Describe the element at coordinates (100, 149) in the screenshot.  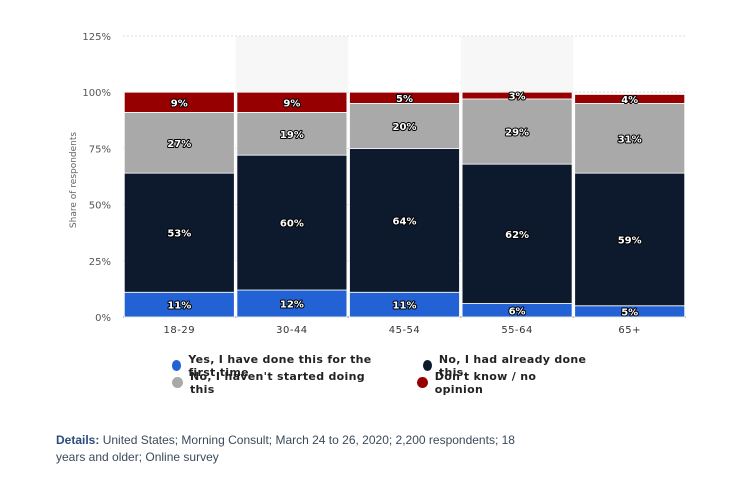
I see `y-tick-label: 75%` at that location.